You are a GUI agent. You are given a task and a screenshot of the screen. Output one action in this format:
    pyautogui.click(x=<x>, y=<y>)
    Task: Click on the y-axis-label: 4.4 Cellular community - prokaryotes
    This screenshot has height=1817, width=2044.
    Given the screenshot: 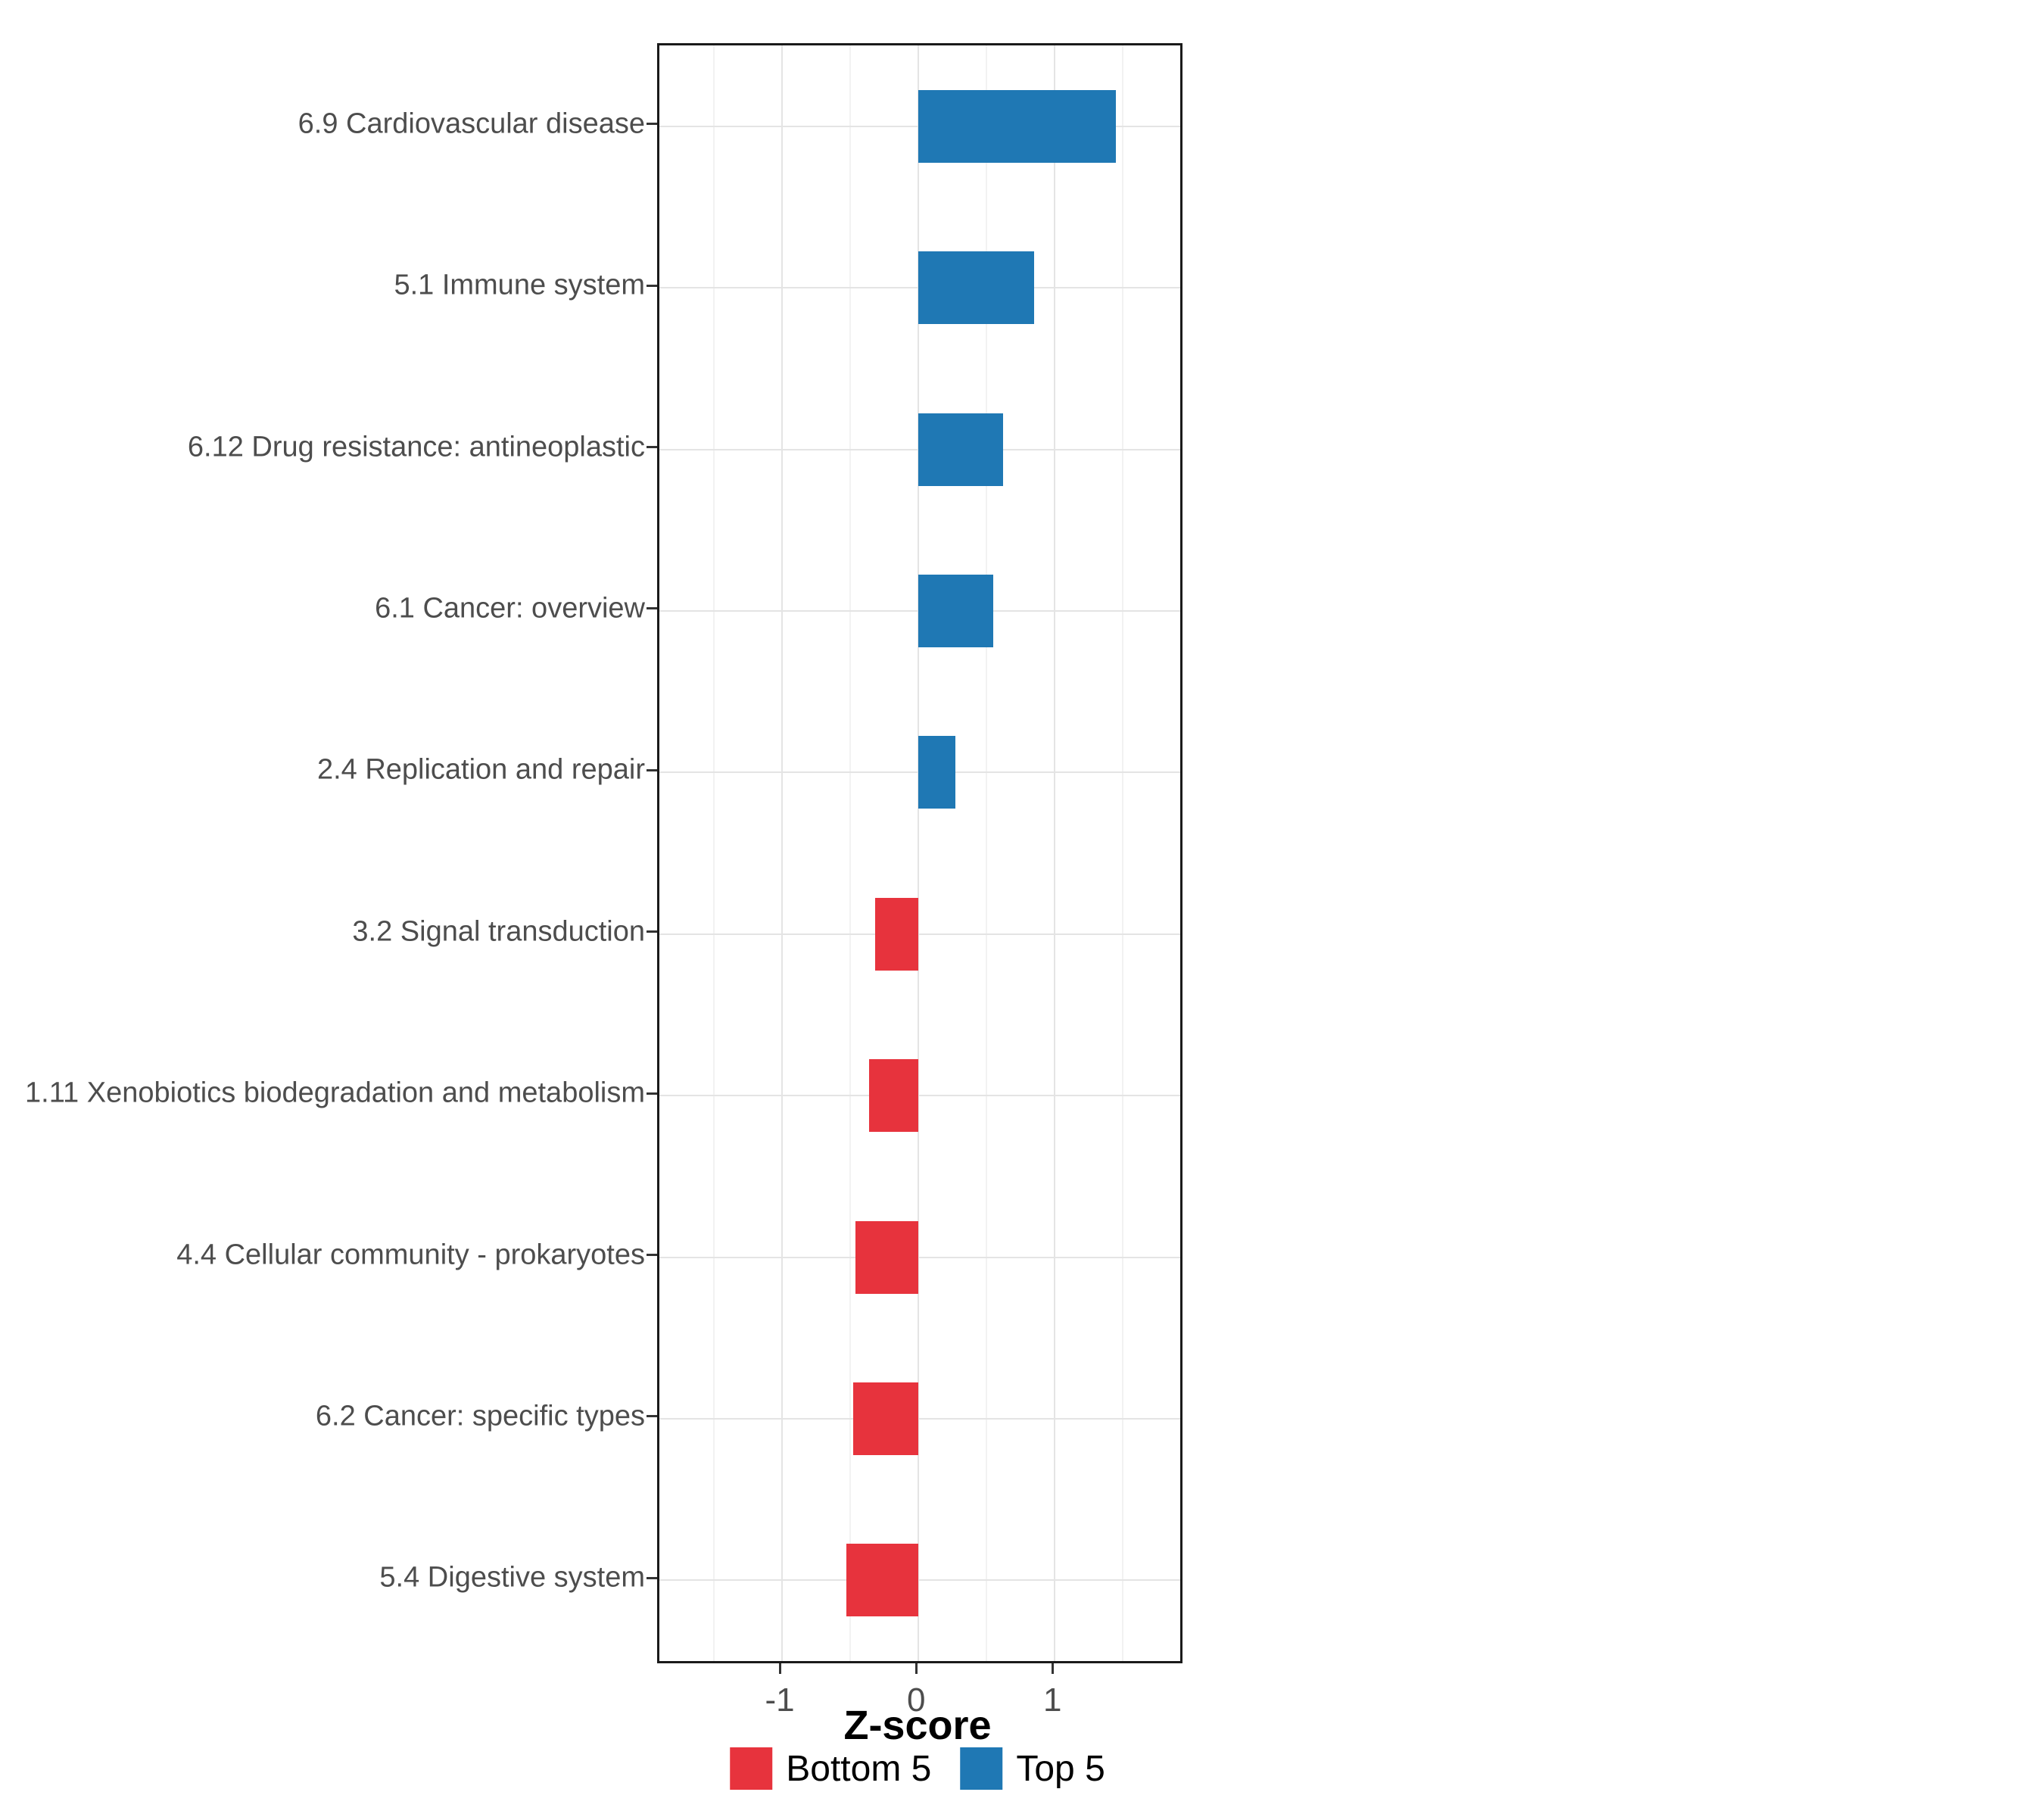 What is the action you would take?
    pyautogui.click(x=410, y=1254)
    